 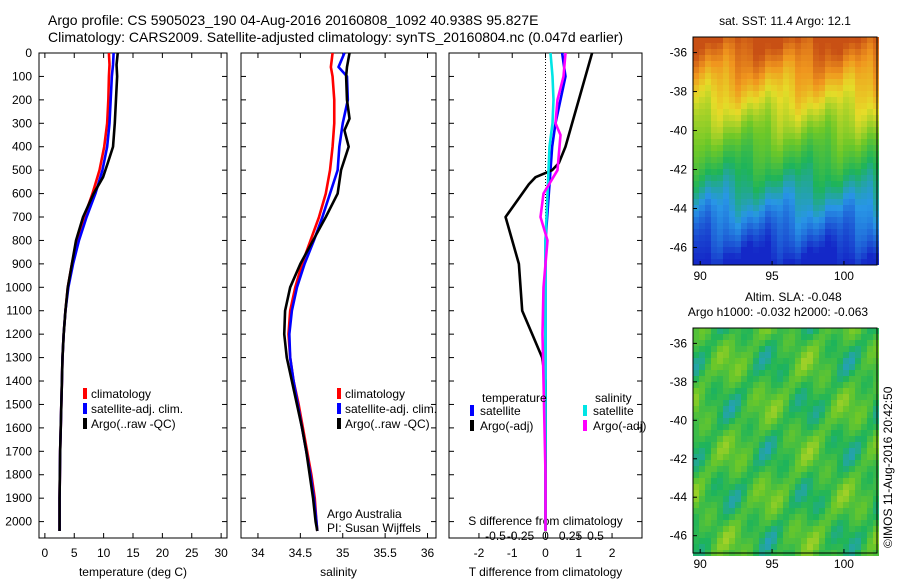 What do you see at coordinates (45, 553) in the screenshot?
I see `x-tick-label: 0` at bounding box center [45, 553].